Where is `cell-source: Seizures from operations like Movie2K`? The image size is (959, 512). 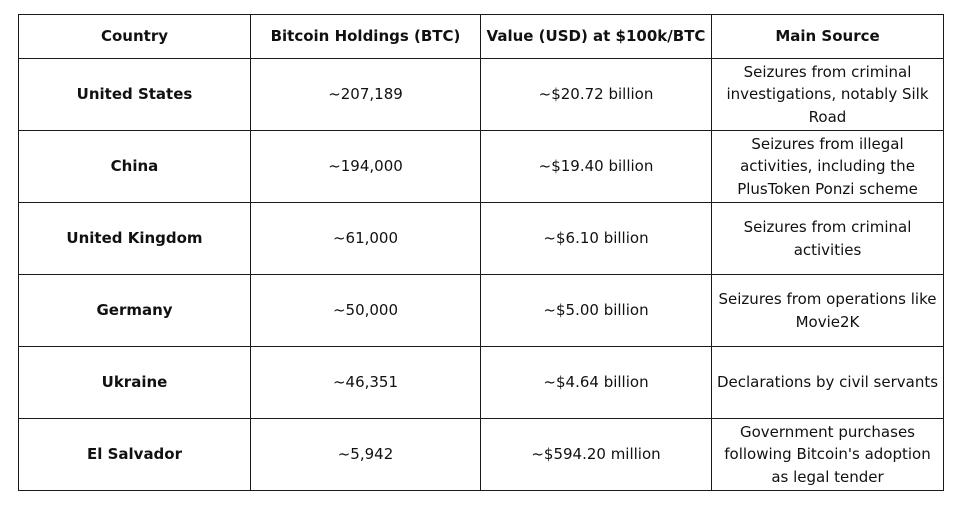
cell-source: Seizures from operations like Movie2K is located at coordinates (827, 310).